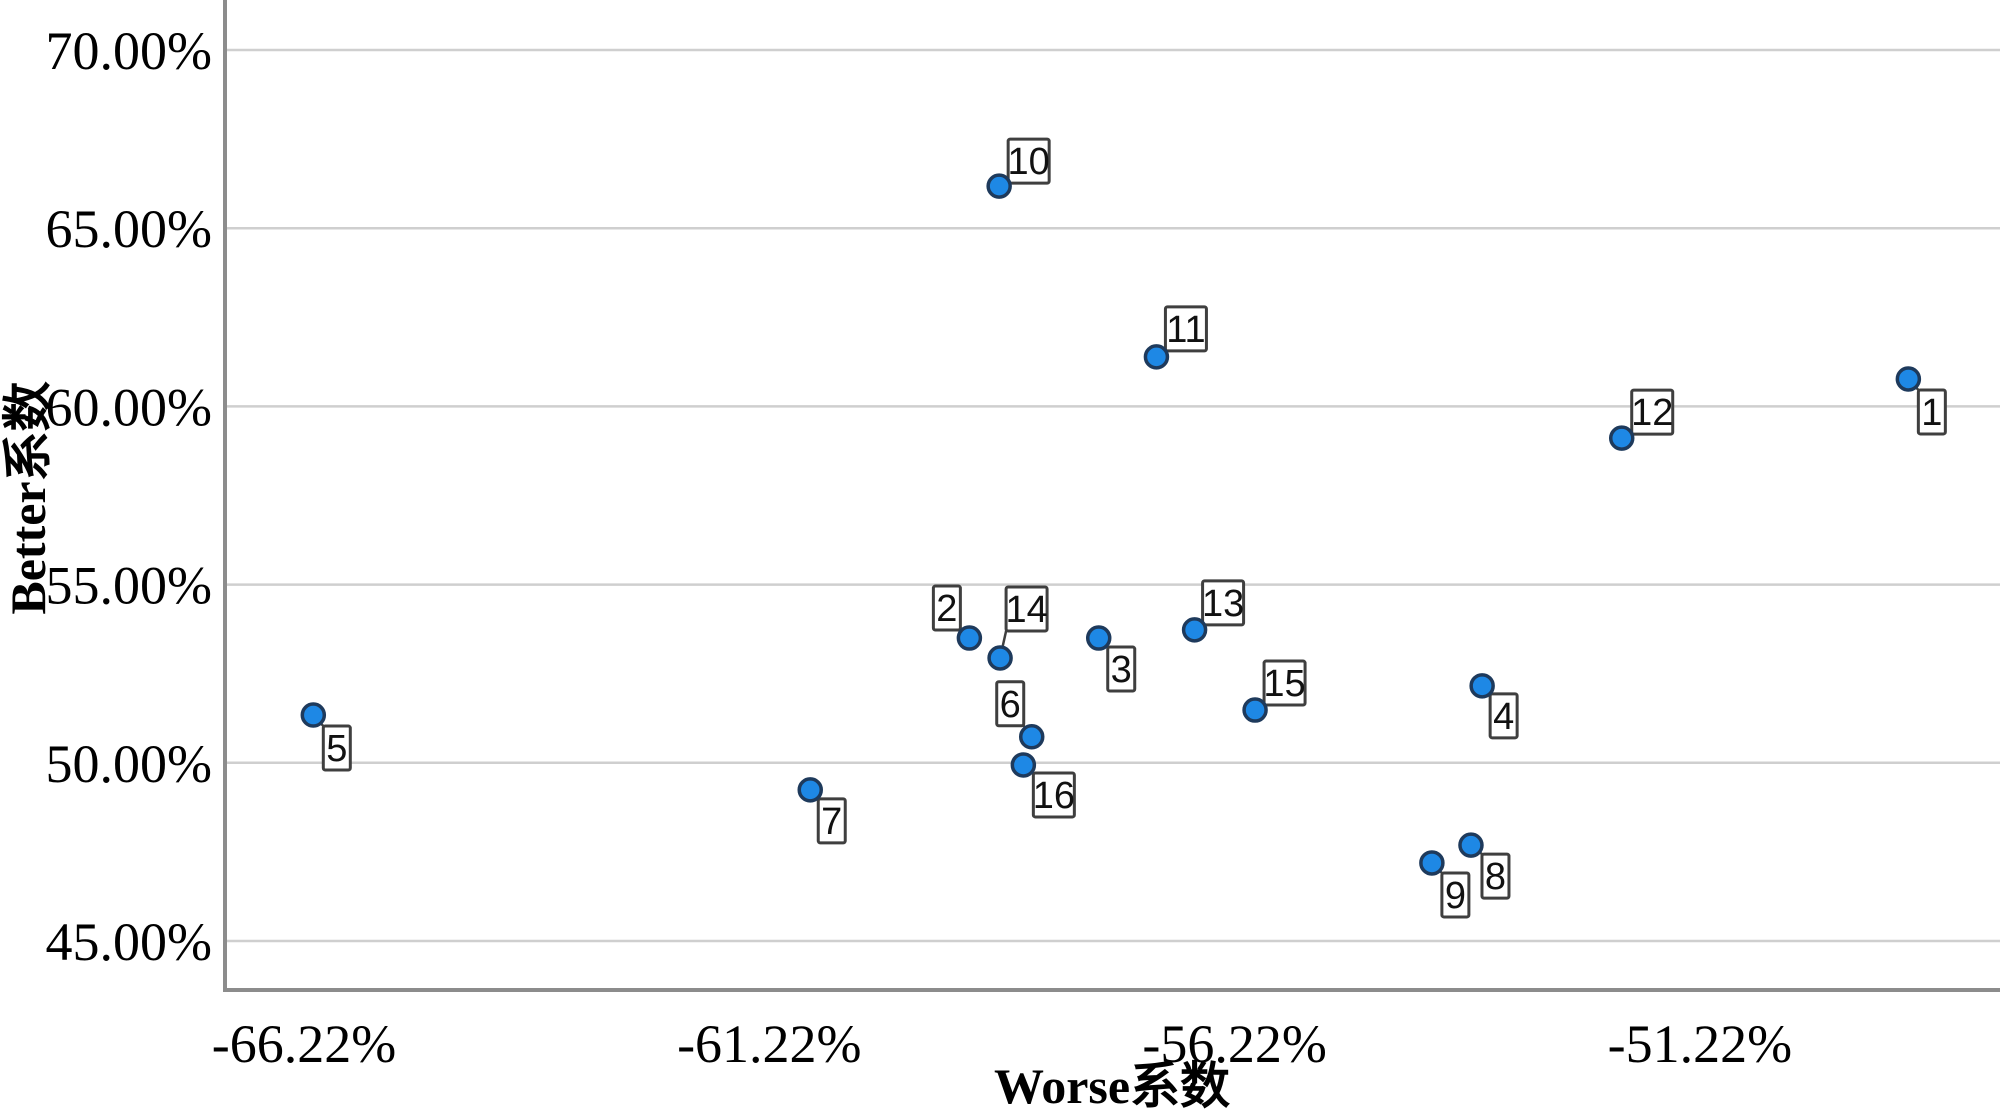 The width and height of the screenshot is (2000, 1114). I want to click on point-label-text: 11, so click(1185, 330).